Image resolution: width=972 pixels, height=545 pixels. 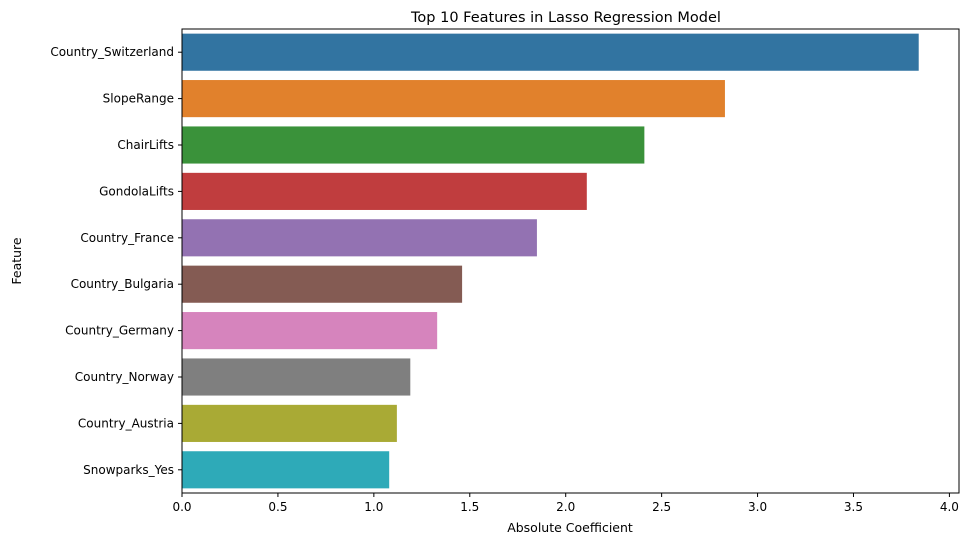 I want to click on x-axis-label: Absolute Coefficient, so click(x=570, y=527).